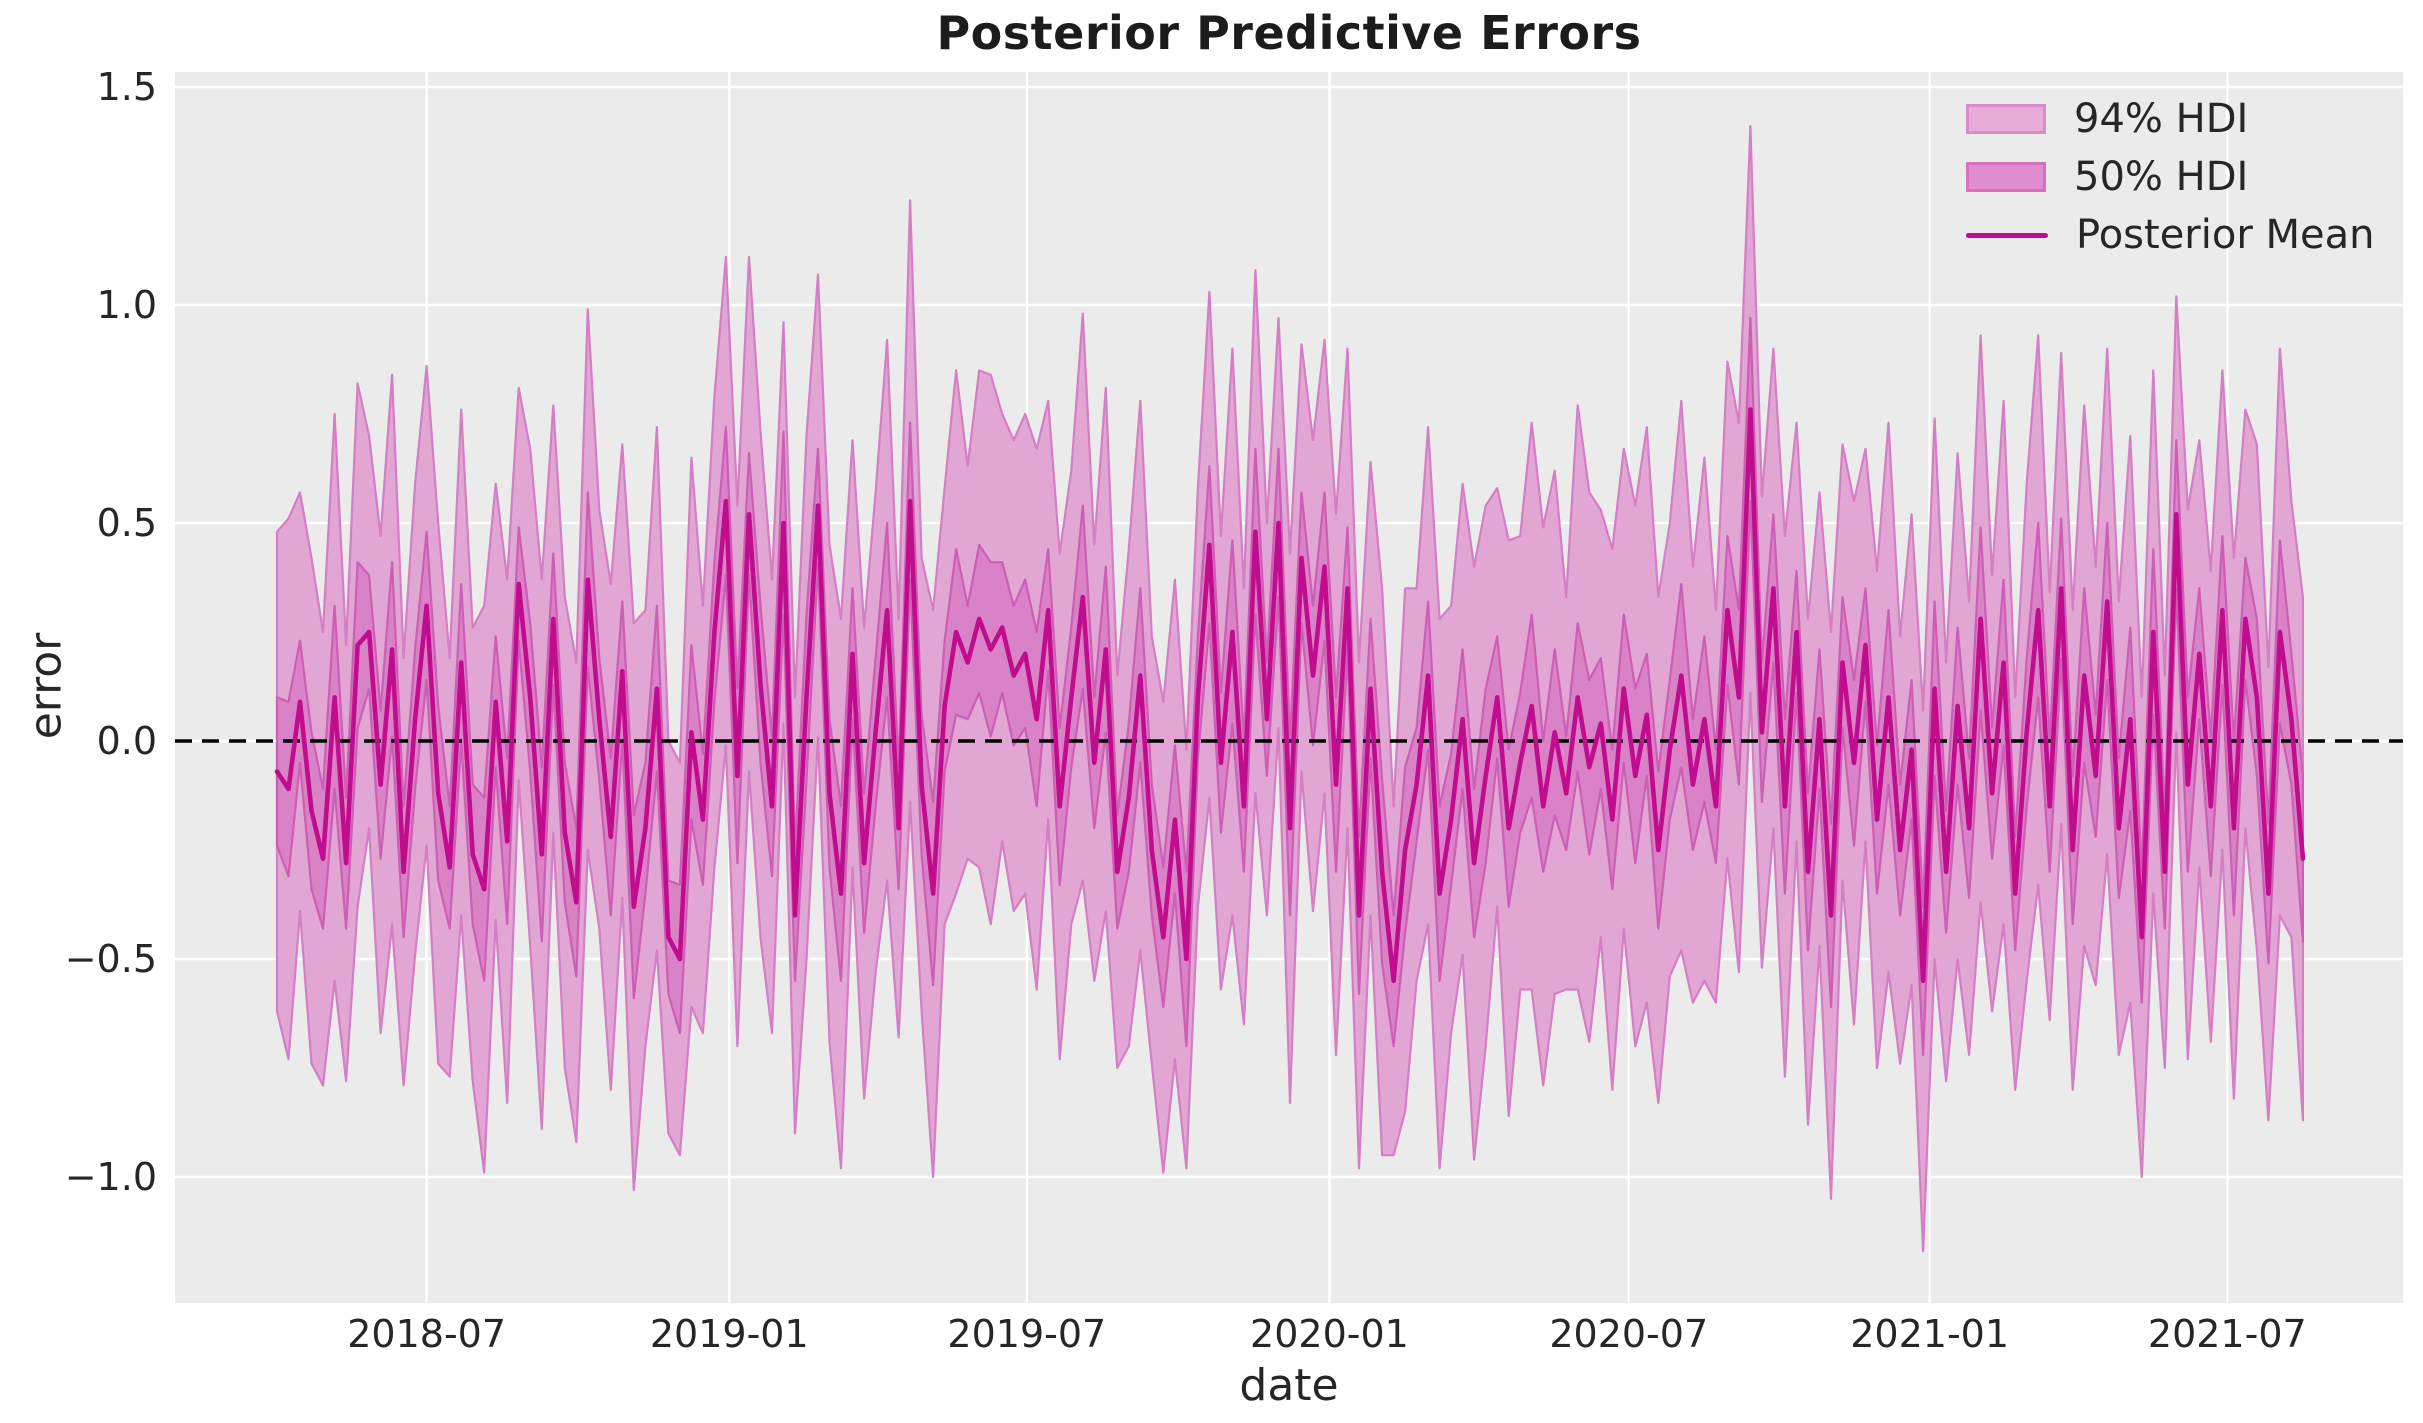 The height and width of the screenshot is (1423, 2423). What do you see at coordinates (2161, 119) in the screenshot?
I see `legend-label: 94% HDI` at bounding box center [2161, 119].